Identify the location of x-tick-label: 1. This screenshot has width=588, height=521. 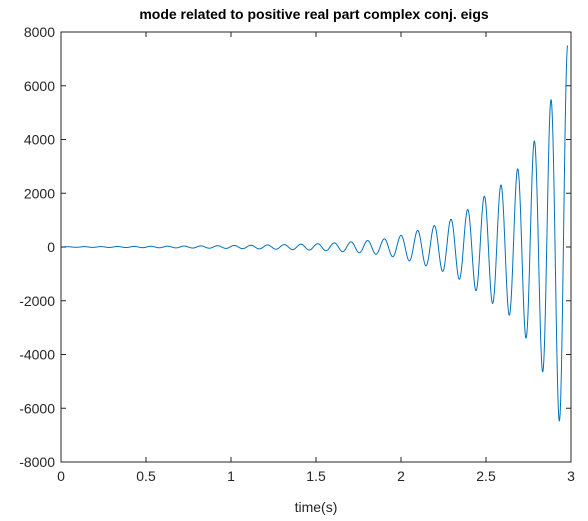
(231, 476).